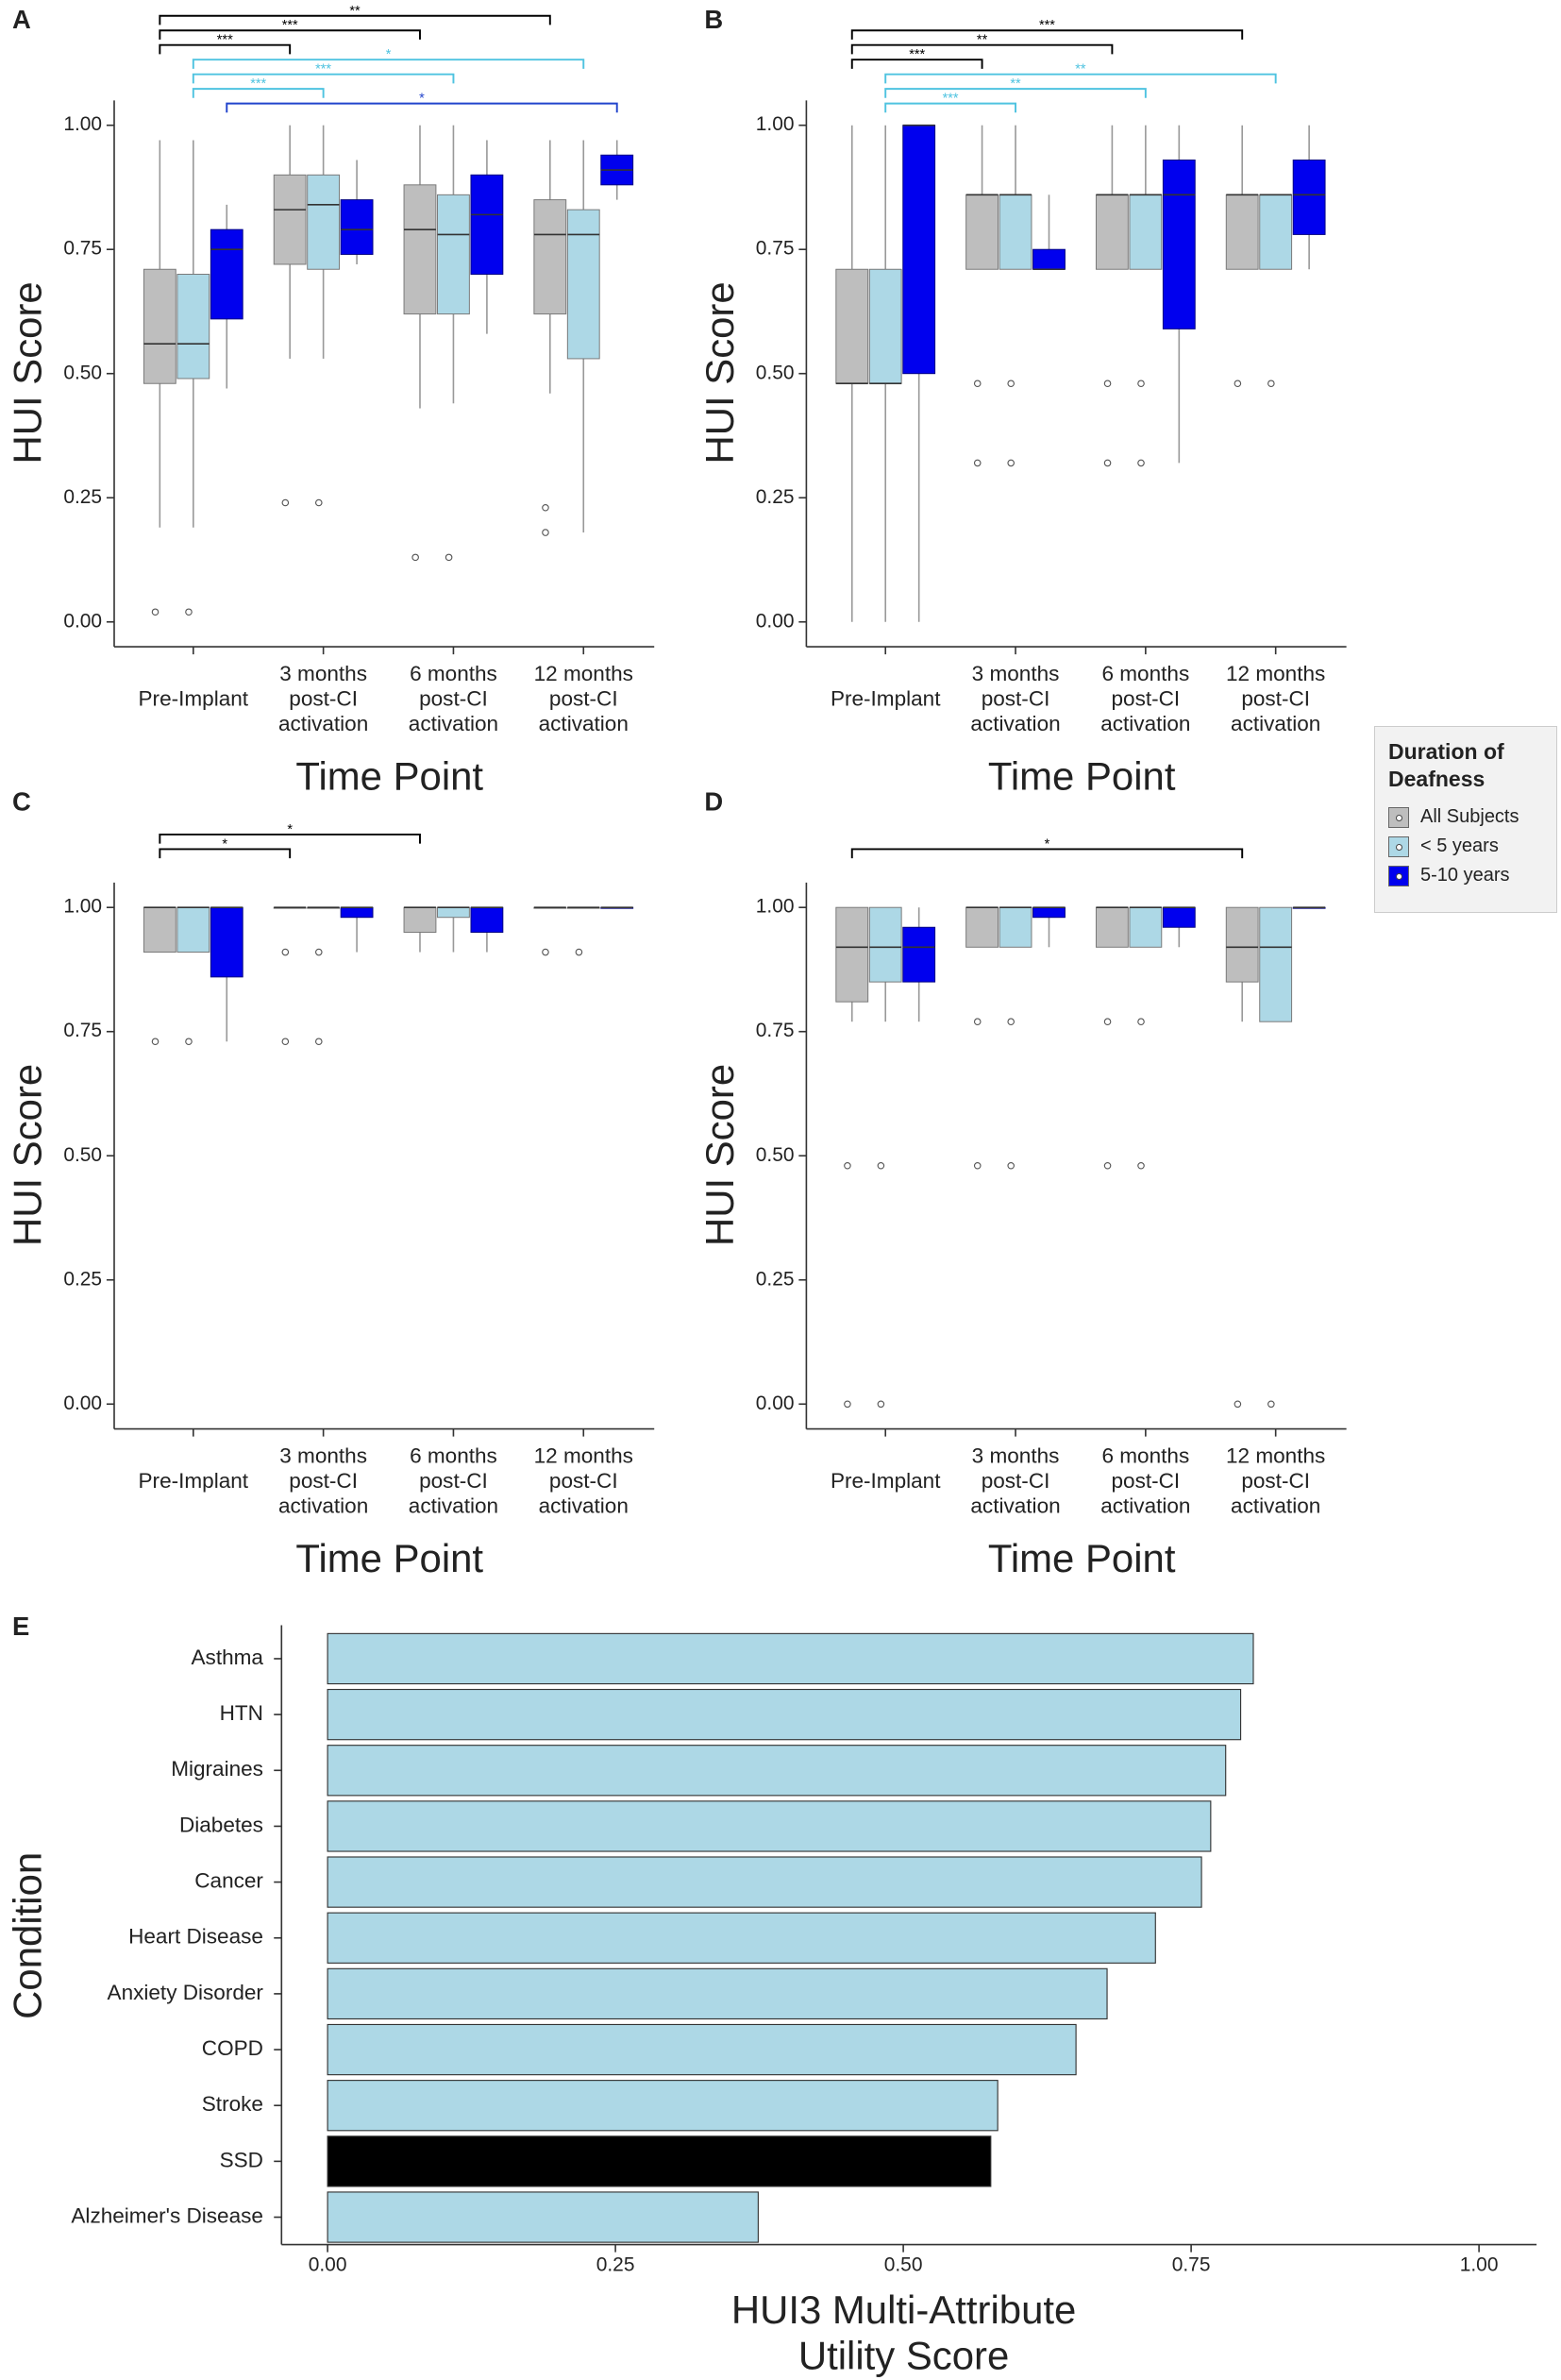  What do you see at coordinates (195, 1937) in the screenshot?
I see `y-tick-label: Heart Disease` at bounding box center [195, 1937].